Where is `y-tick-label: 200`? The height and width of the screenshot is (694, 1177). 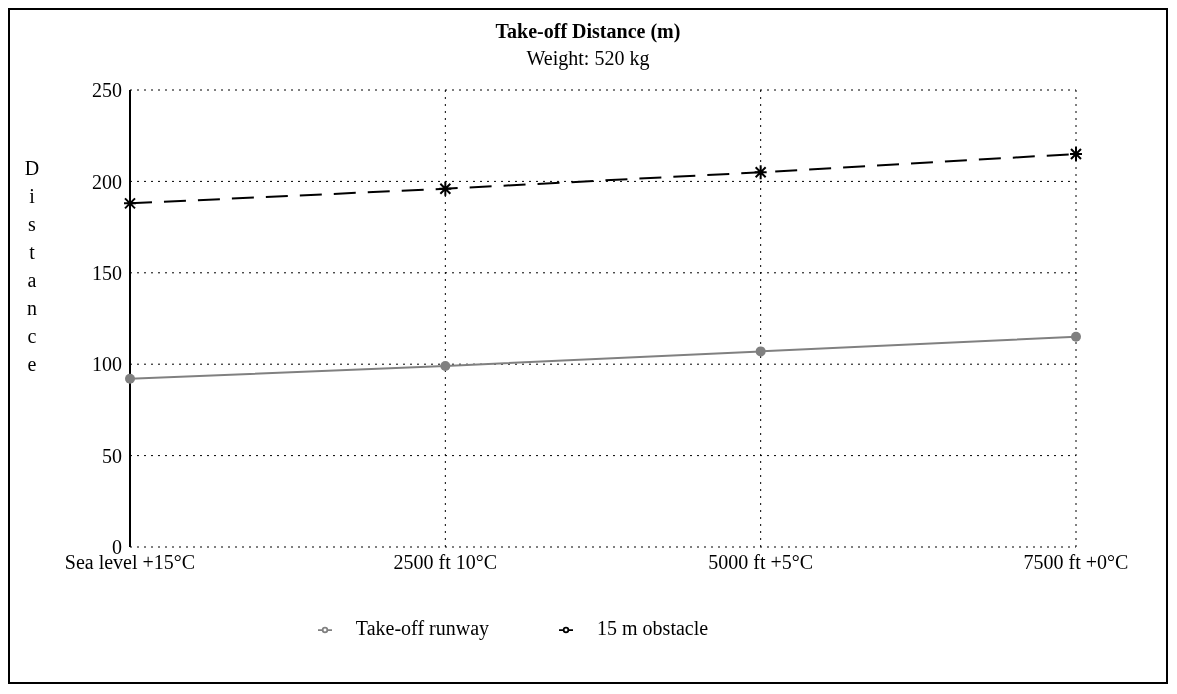
y-tick-label: 200 is located at coordinates (107, 181).